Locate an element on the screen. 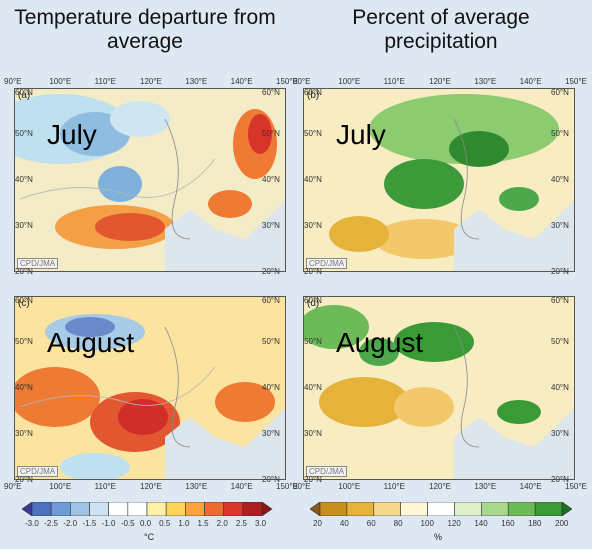  colorbar-tick-label: -2.5 is located at coordinates (51, 523).